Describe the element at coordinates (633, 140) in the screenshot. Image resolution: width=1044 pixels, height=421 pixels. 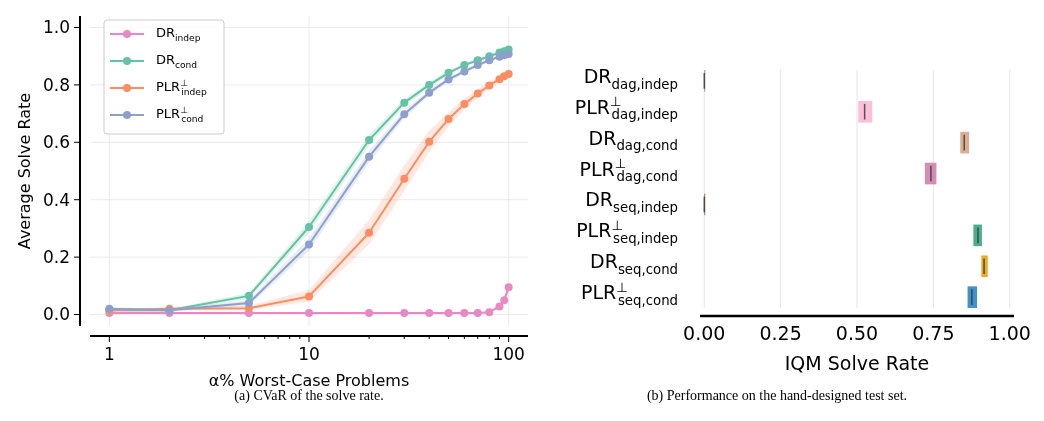
I see `y-tick-label: DR$_{dag,cond}$` at that location.